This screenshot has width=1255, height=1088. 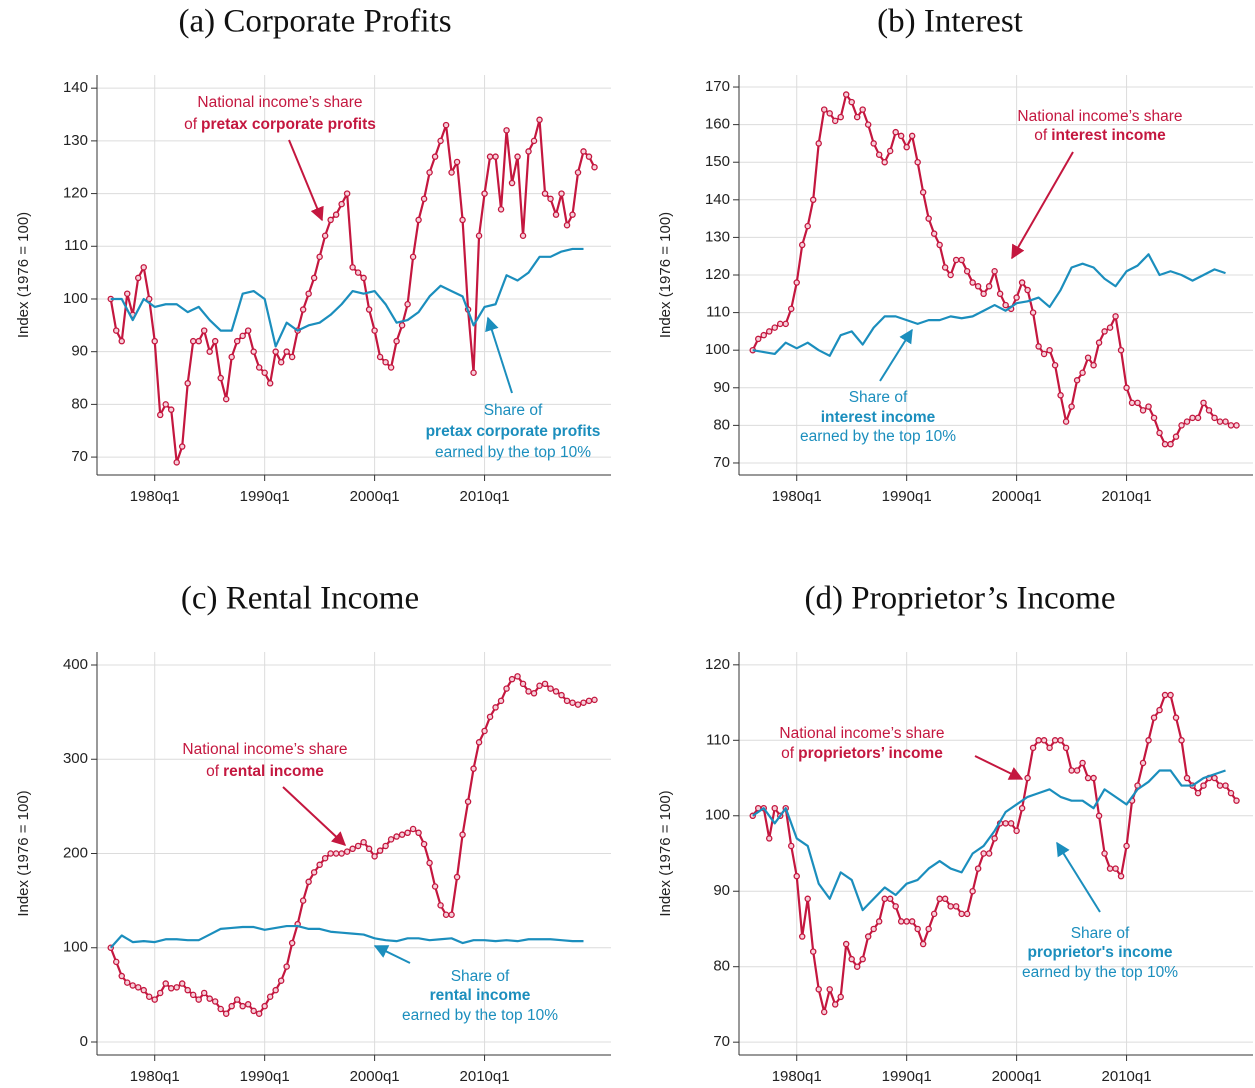 I want to click on y-tick-label: 130, so click(x=75, y=140).